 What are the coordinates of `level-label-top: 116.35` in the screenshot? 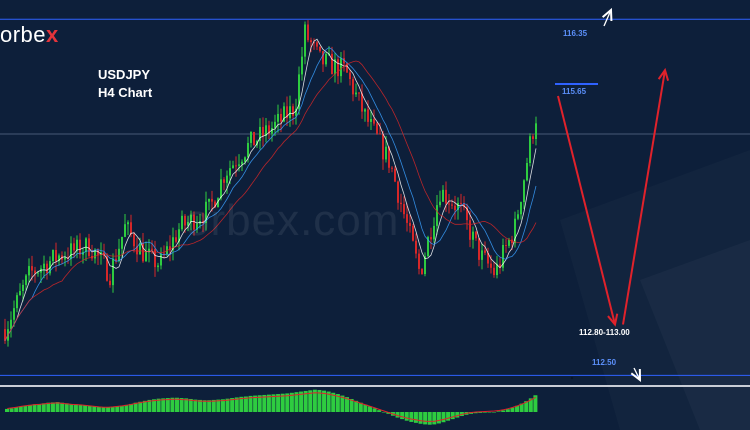 It's located at (575, 33).